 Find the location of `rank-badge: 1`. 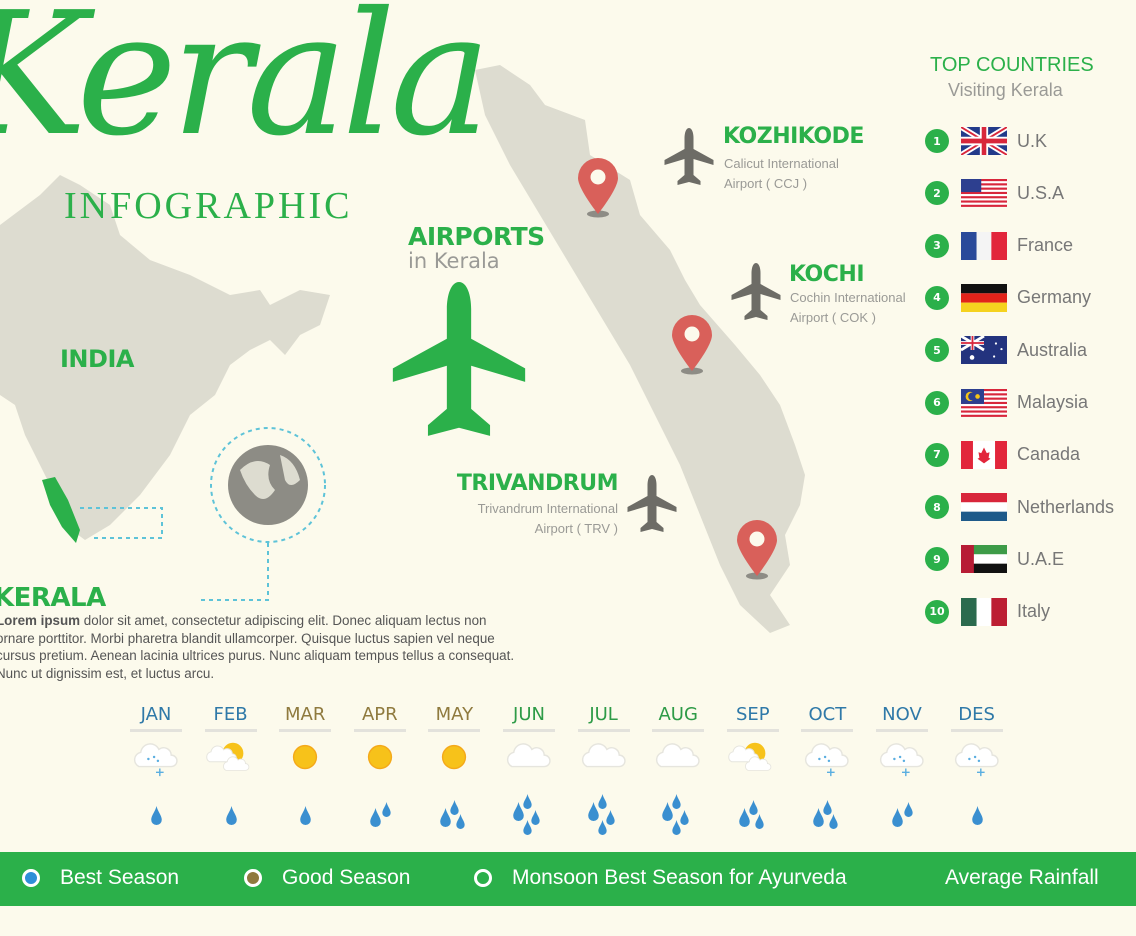

rank-badge: 1 is located at coordinates (937, 141).